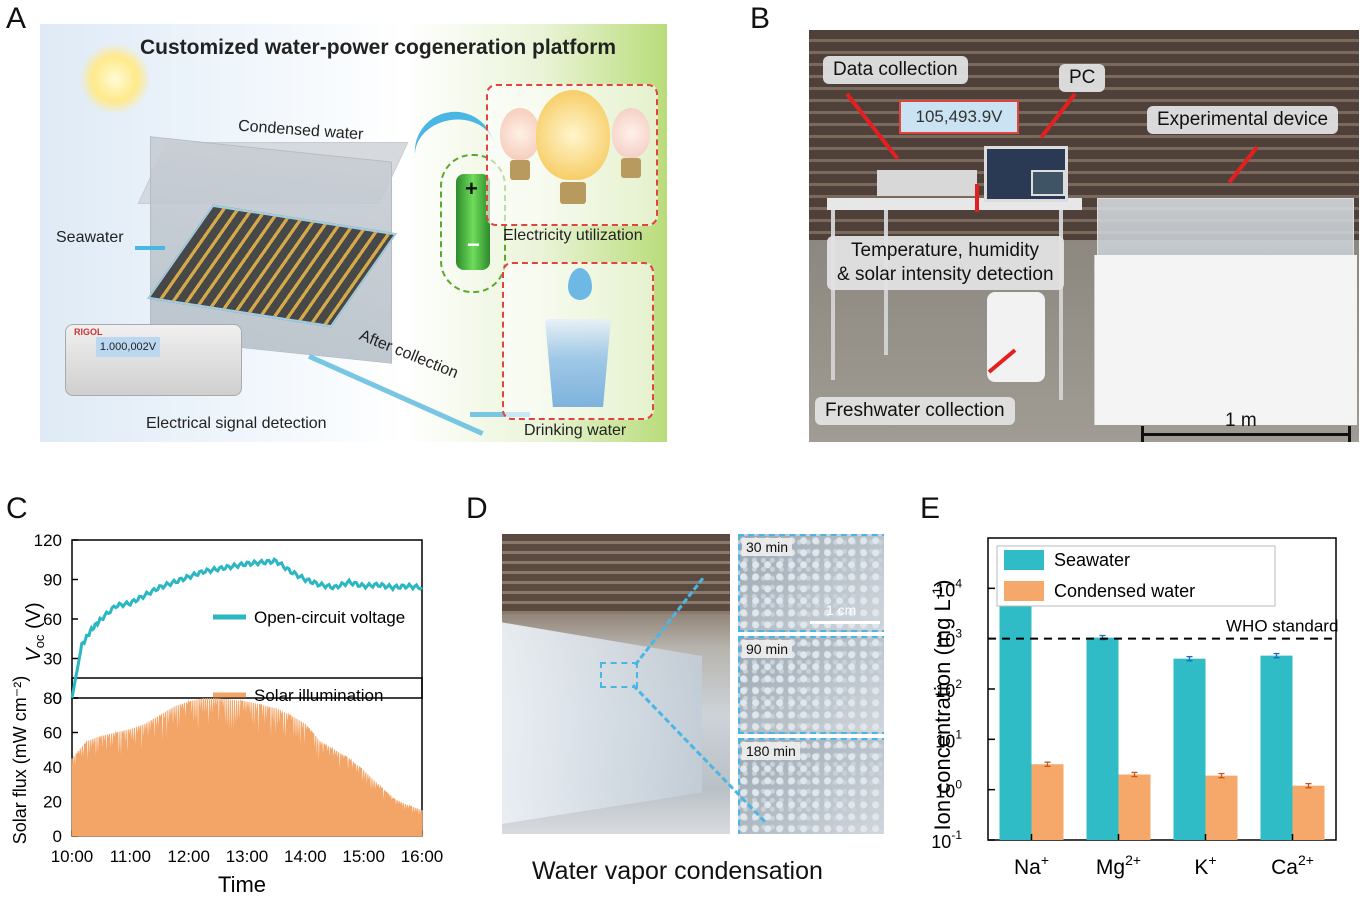 The image size is (1367, 898). I want to click on y-tick-label: 20, so click(52, 802).